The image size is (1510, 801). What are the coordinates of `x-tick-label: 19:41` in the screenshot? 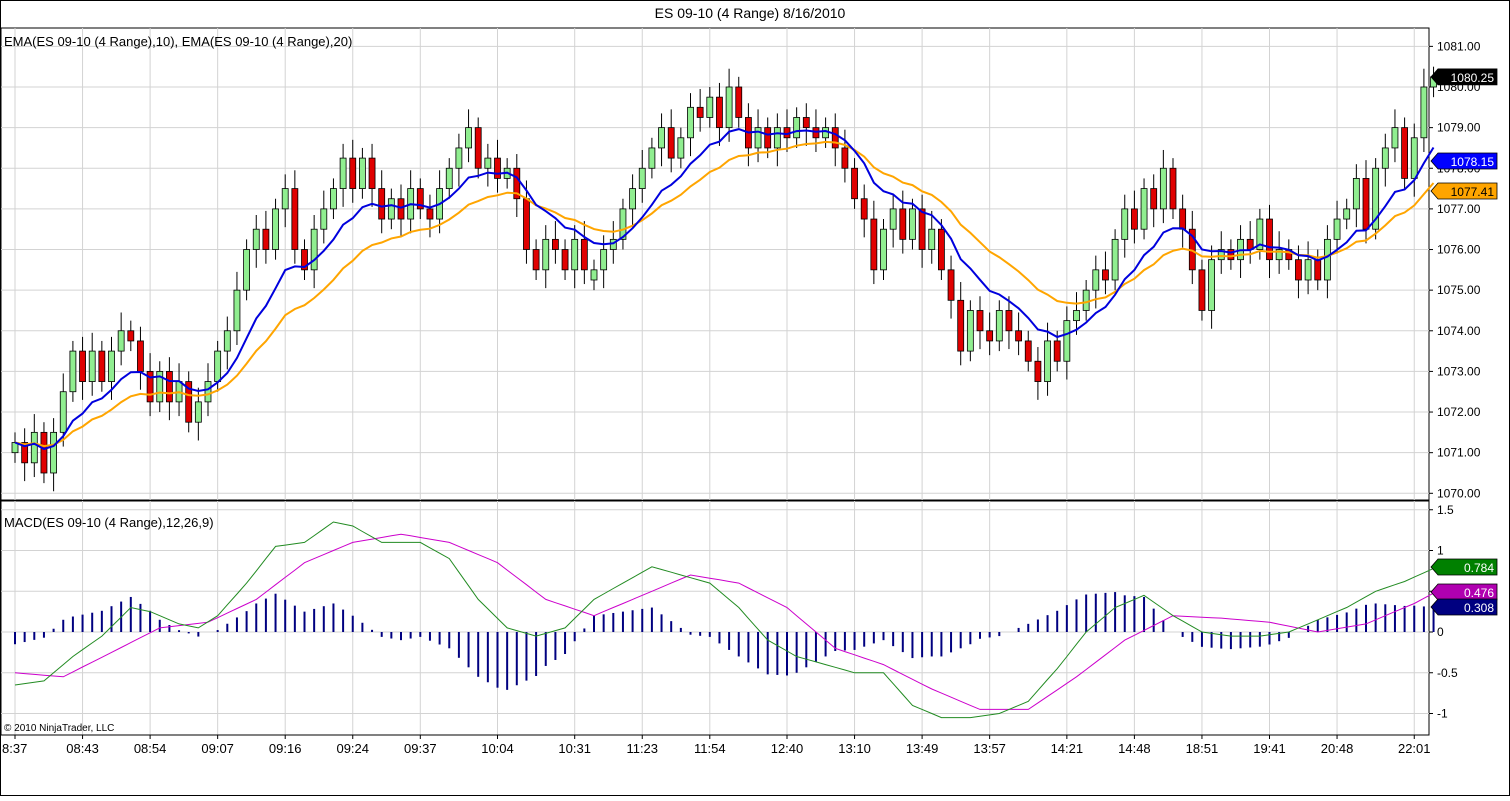 It's located at (1269, 748).